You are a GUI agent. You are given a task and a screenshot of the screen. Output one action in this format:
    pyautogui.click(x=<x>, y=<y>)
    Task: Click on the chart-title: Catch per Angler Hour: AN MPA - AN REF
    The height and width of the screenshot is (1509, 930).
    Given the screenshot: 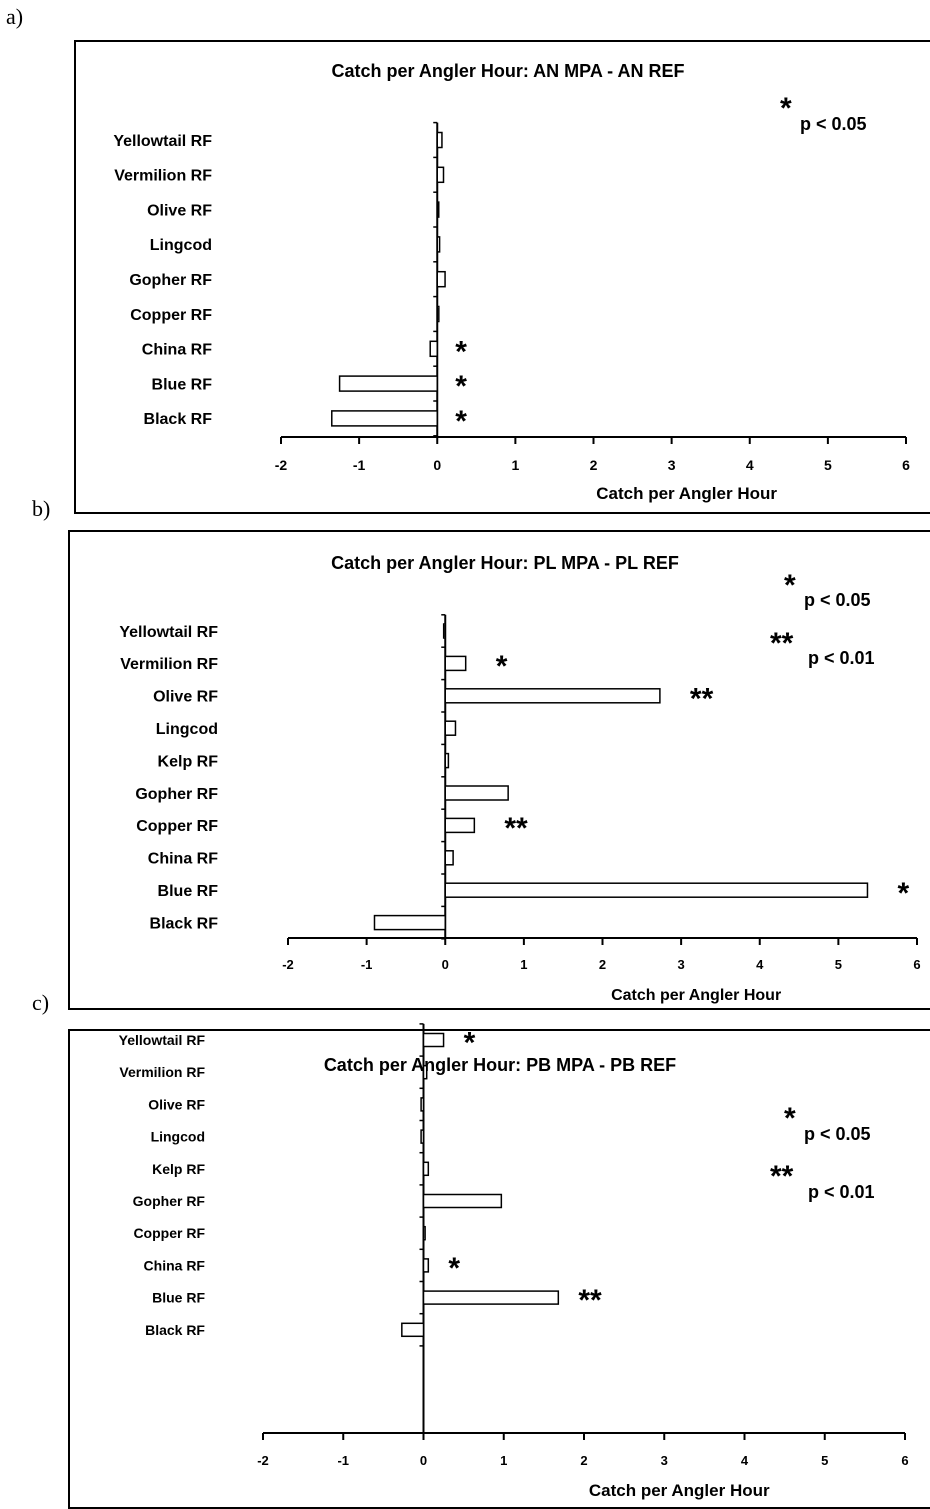 What is the action you would take?
    pyautogui.click(x=507, y=71)
    